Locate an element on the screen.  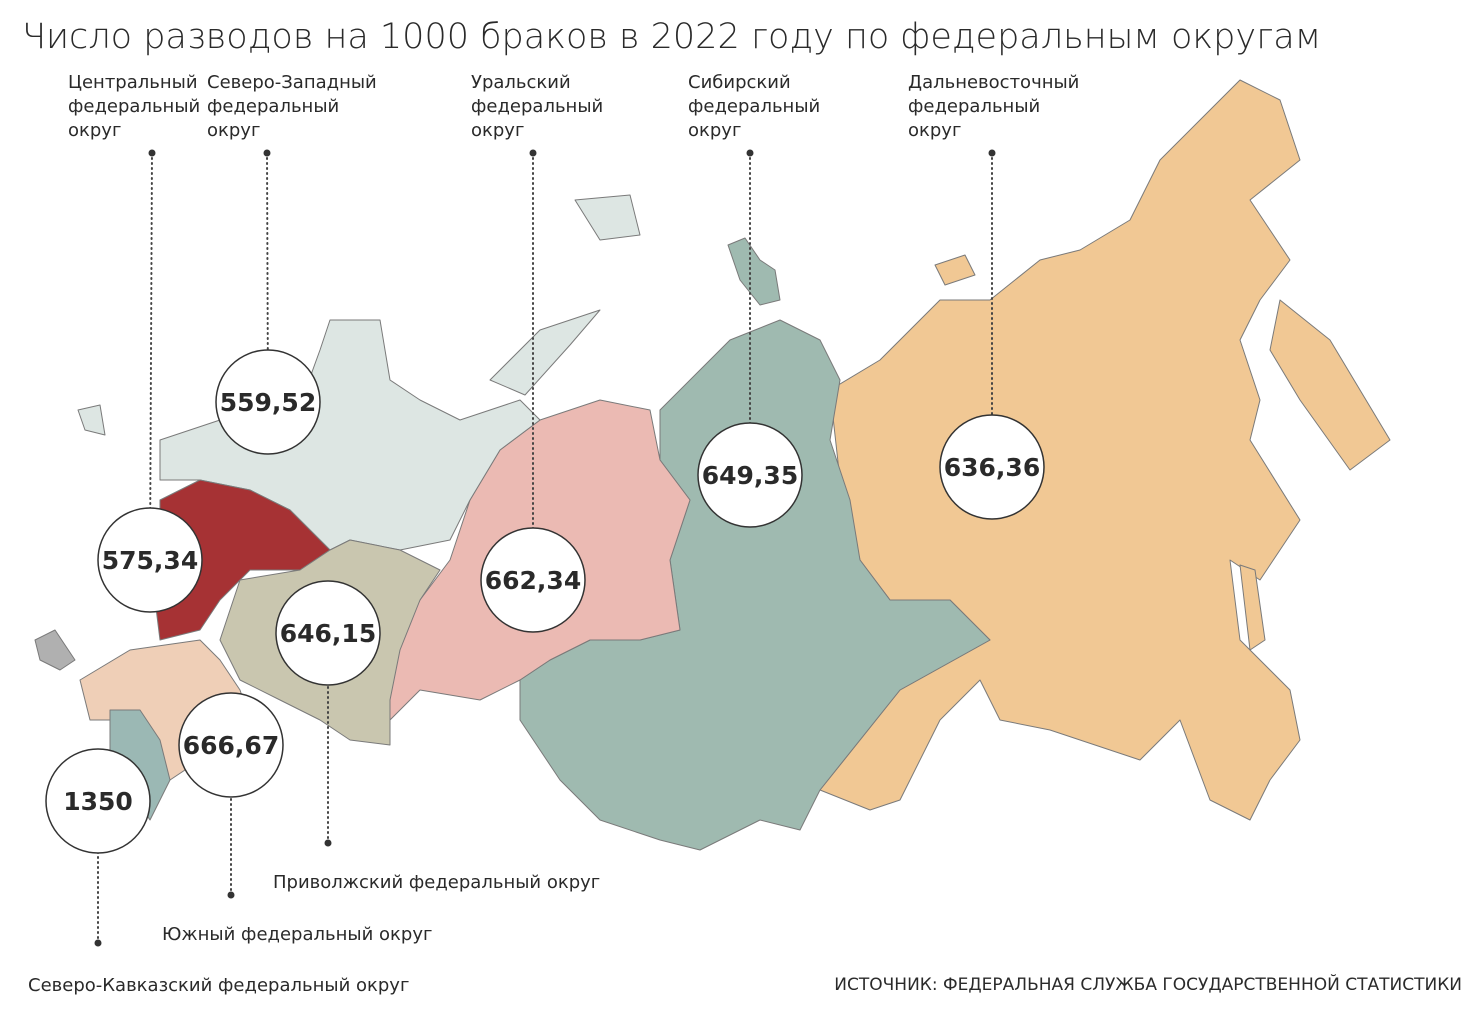
district-label: Дальневосточный is located at coordinates (993, 82).